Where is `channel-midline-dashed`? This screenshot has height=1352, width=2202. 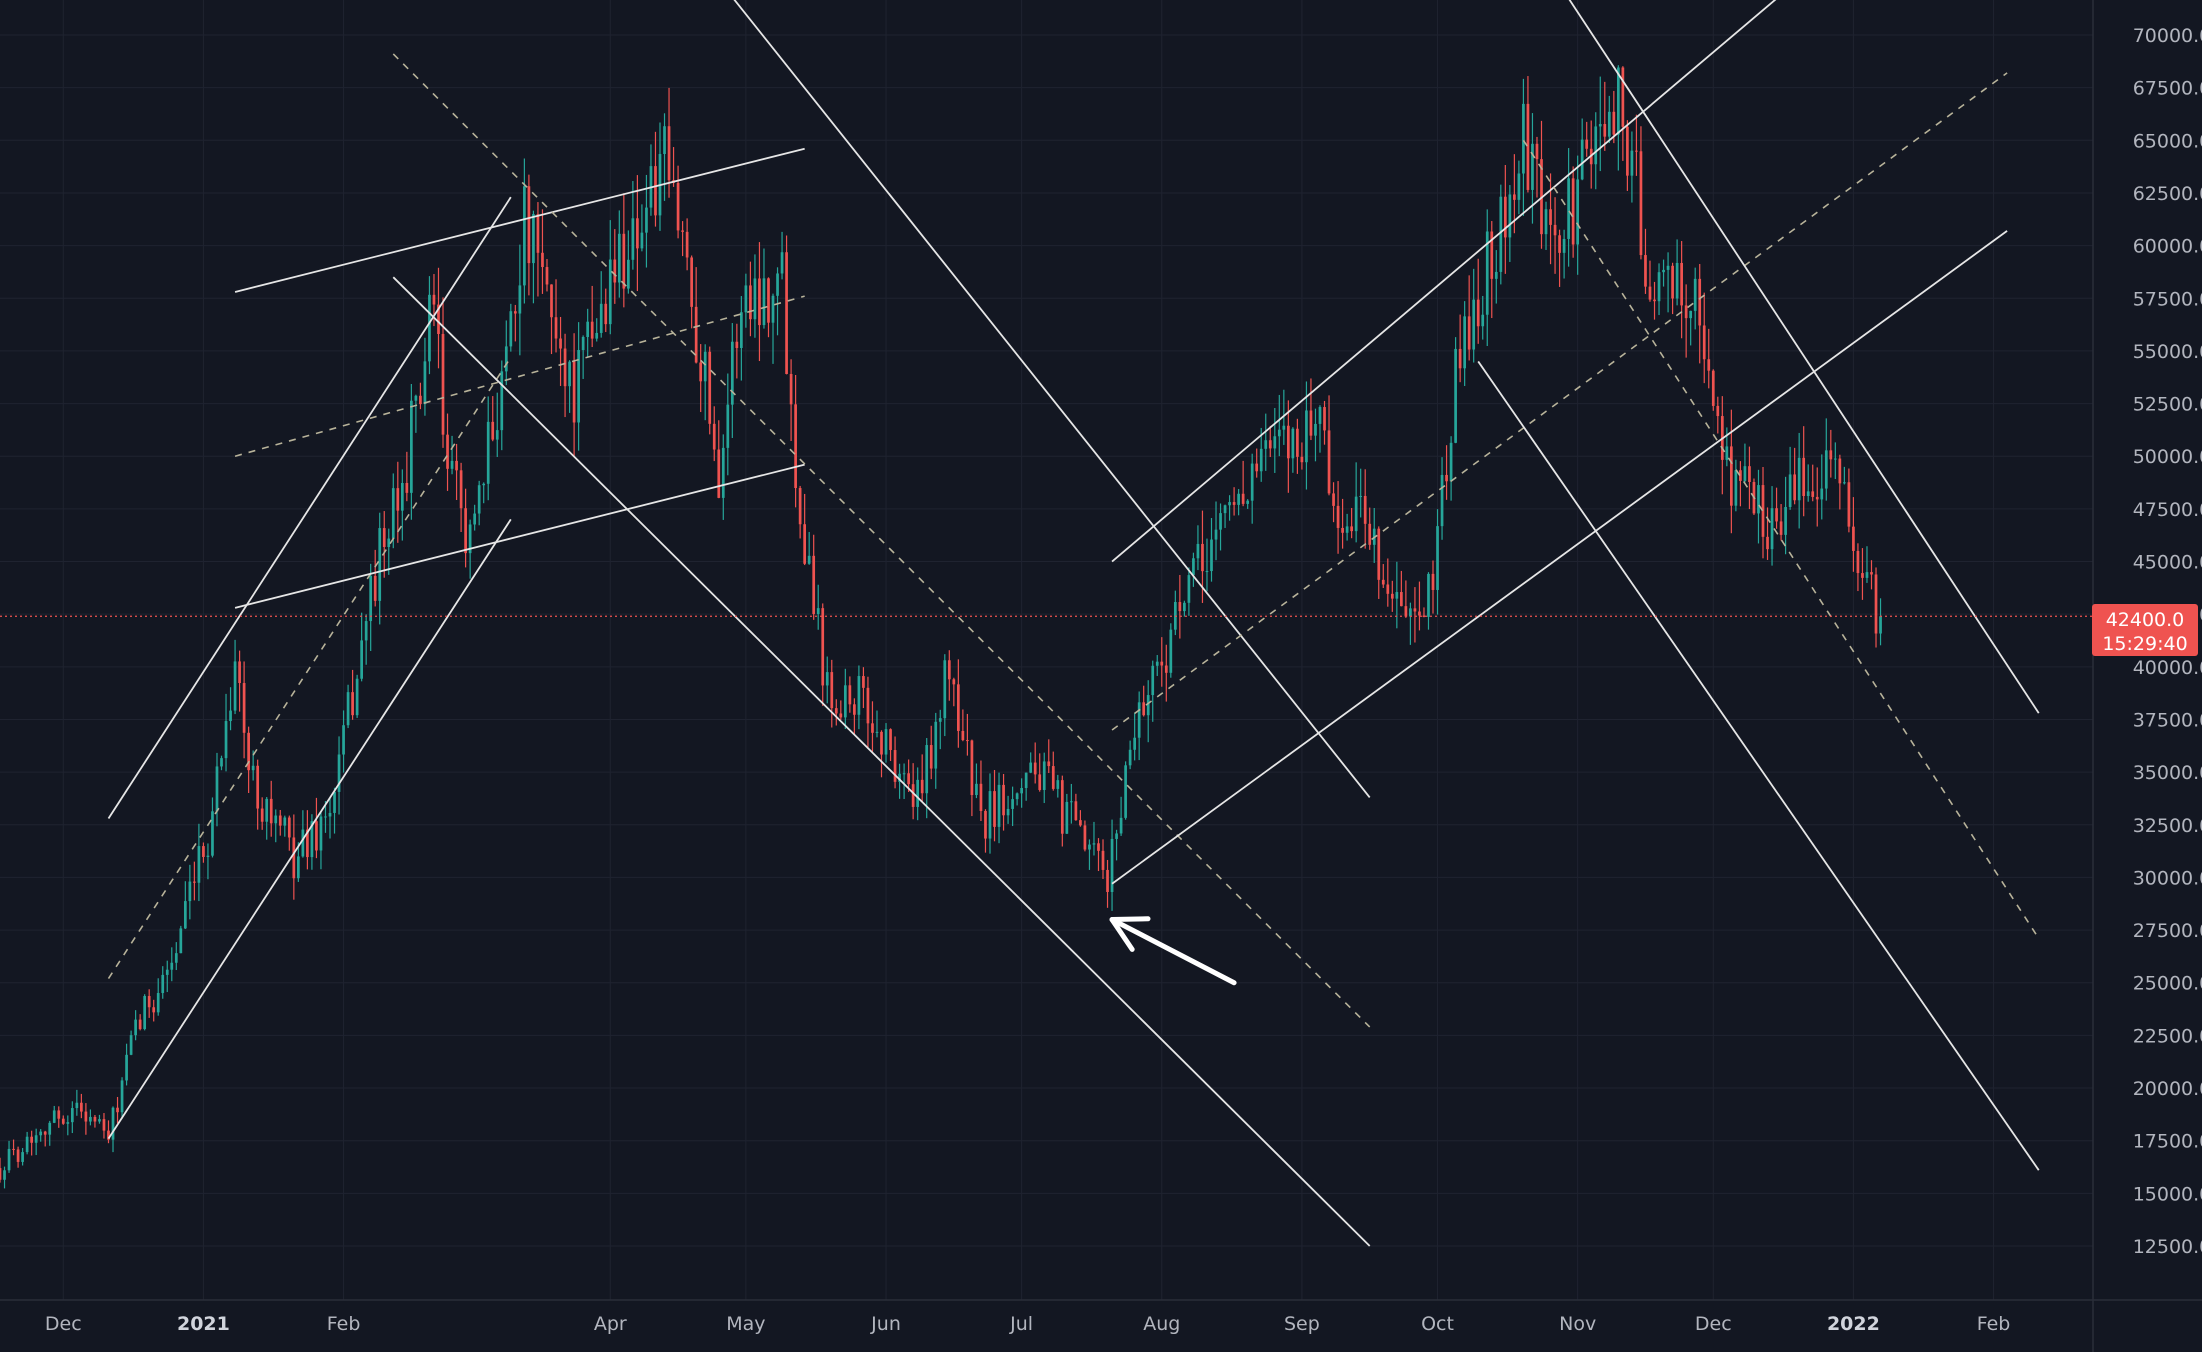 channel-midline-dashed is located at coordinates (519, 376).